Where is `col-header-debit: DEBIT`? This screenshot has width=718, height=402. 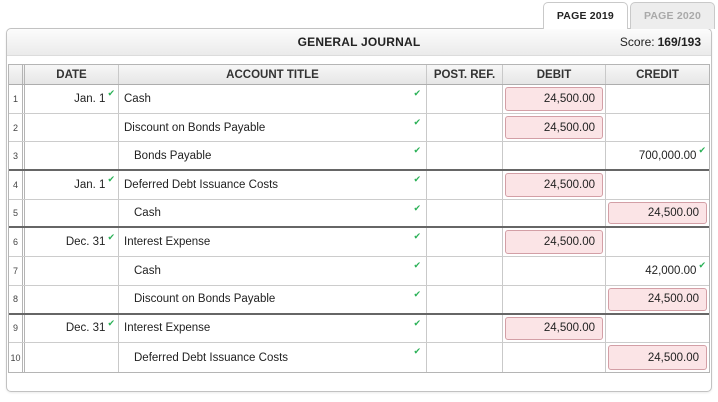
col-header-debit: DEBIT is located at coordinates (554, 74).